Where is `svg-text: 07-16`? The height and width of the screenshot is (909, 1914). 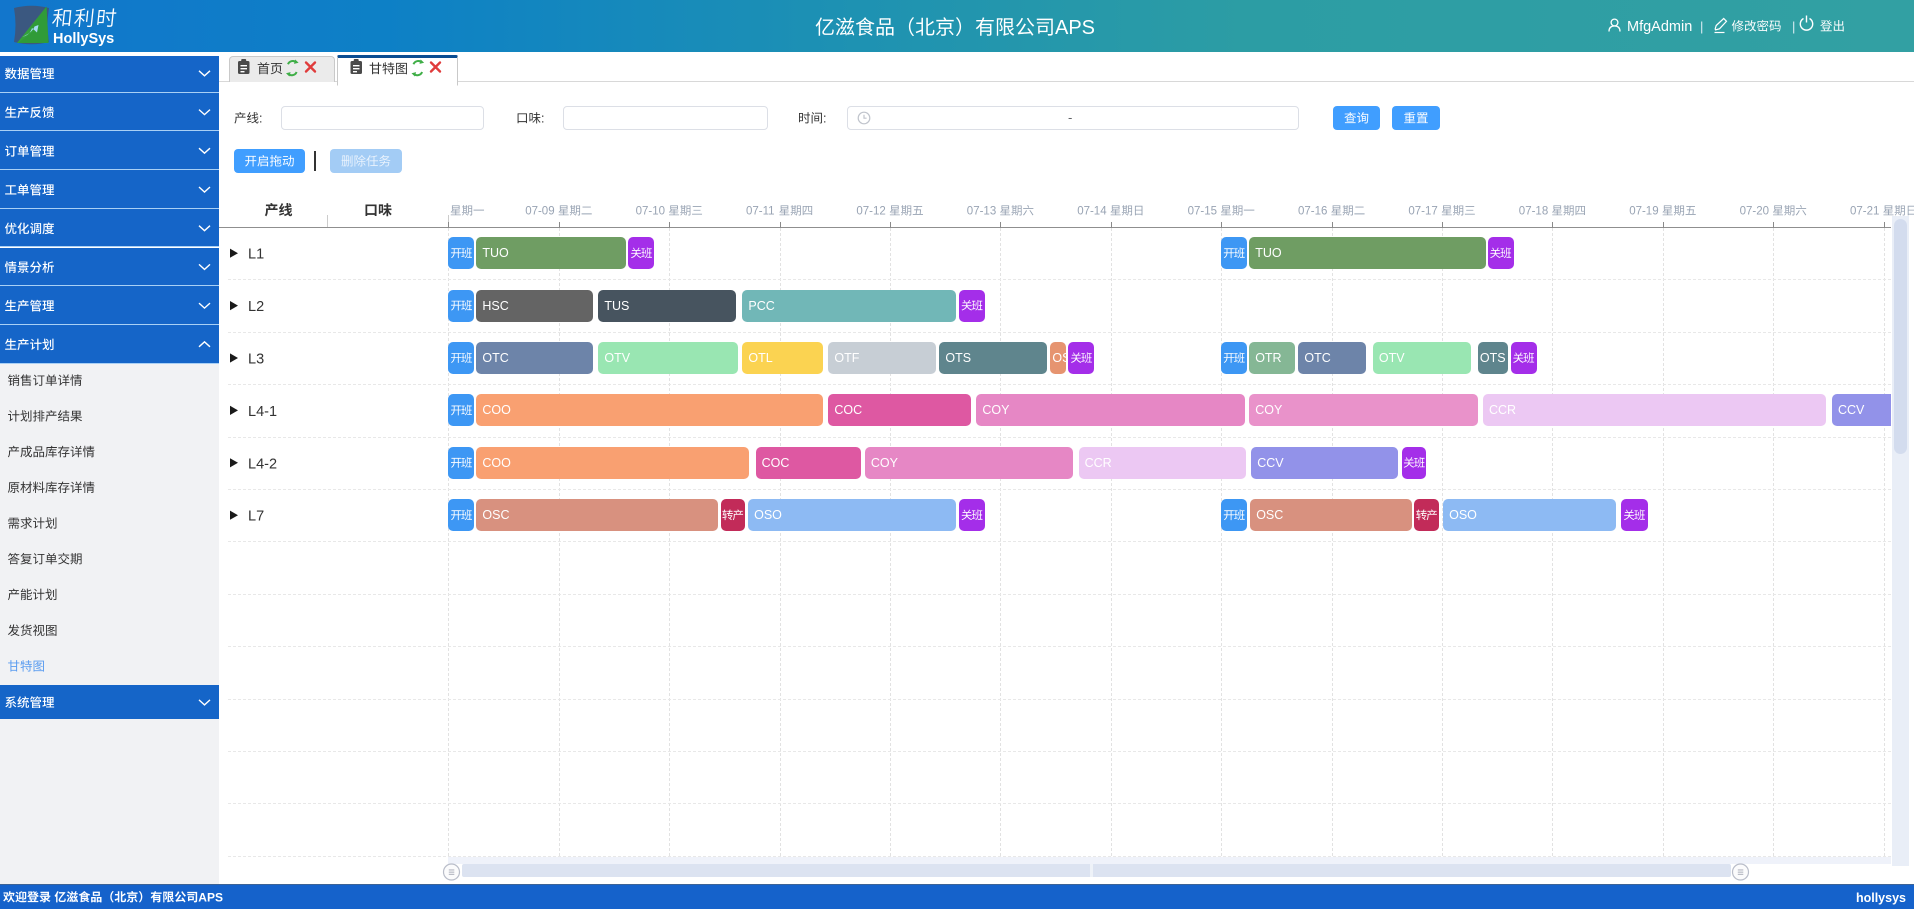
svg-text: 07-16 is located at coordinates (1312, 212).